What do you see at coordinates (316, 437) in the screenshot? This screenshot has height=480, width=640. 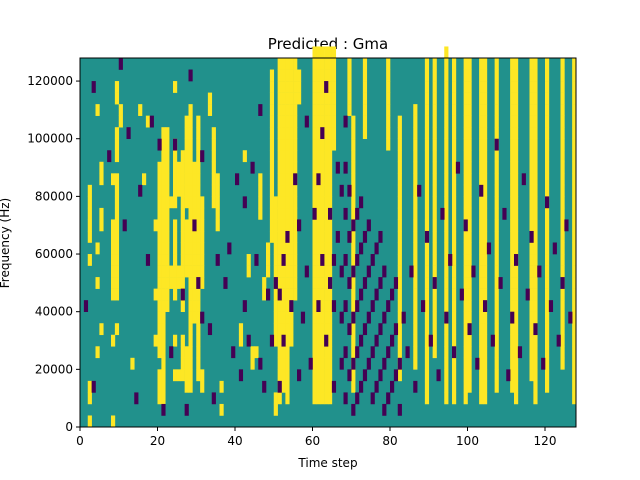 I see `x-axis: 0 20 40 60 80 100 120` at bounding box center [316, 437].